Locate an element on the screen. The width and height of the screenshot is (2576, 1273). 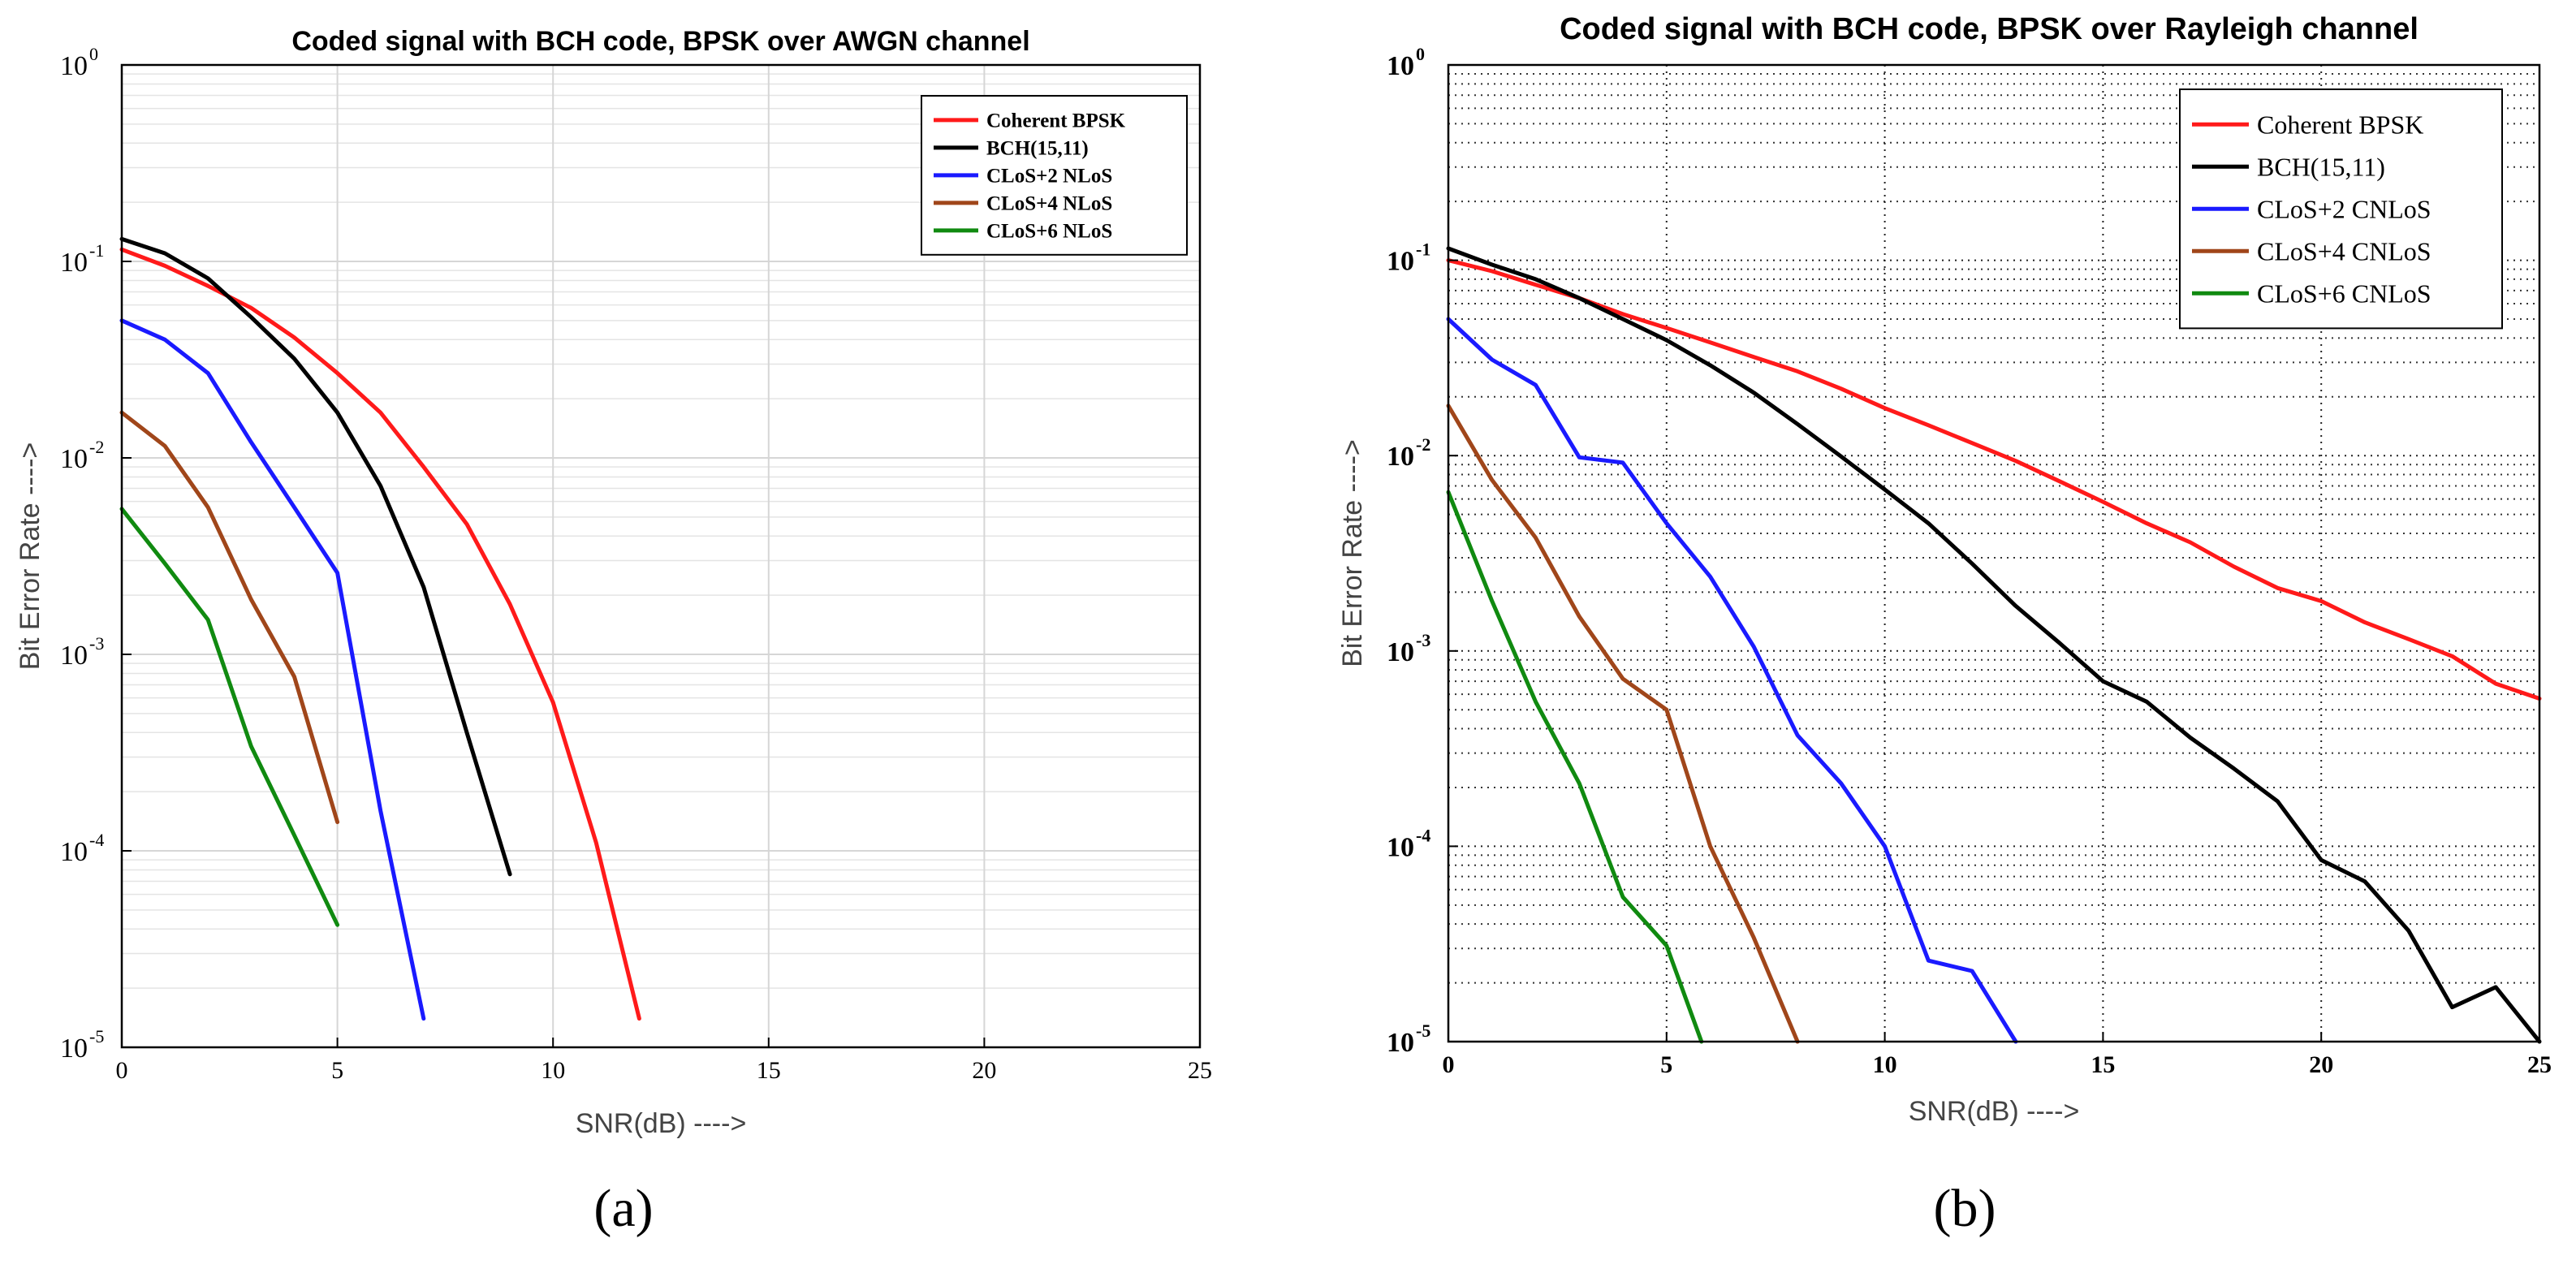
series-line-clos-2-nlos is located at coordinates (272, 669).